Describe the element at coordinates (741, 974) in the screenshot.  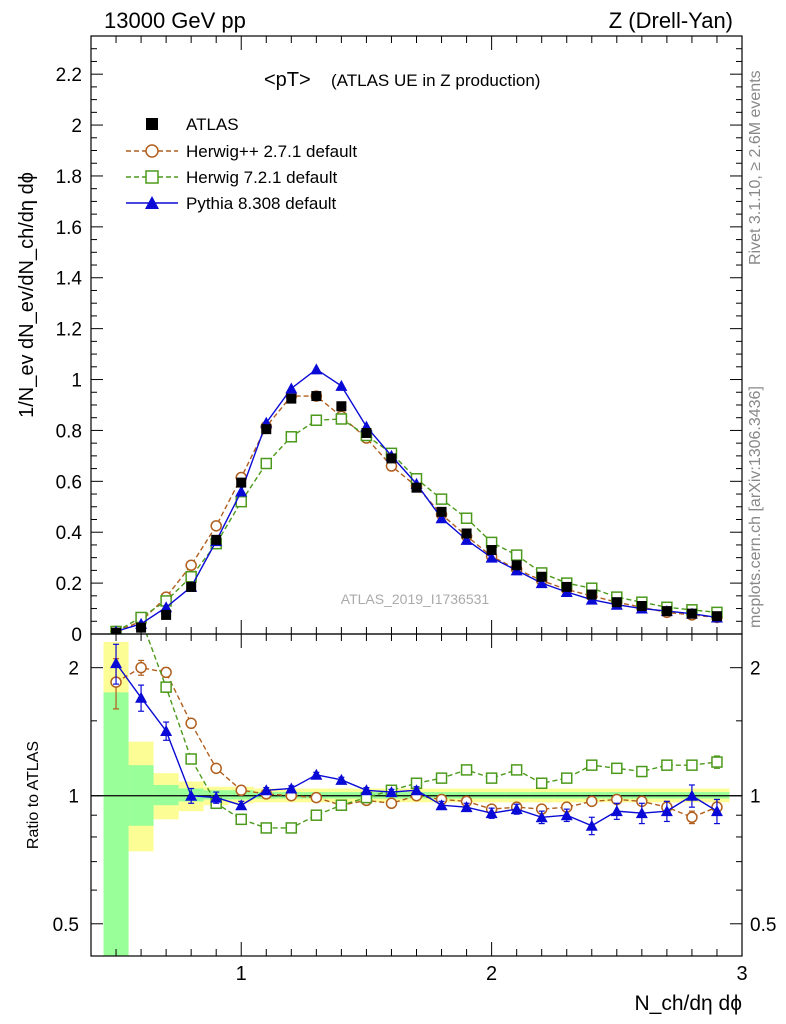
I see `x-tick-label: 3` at that location.